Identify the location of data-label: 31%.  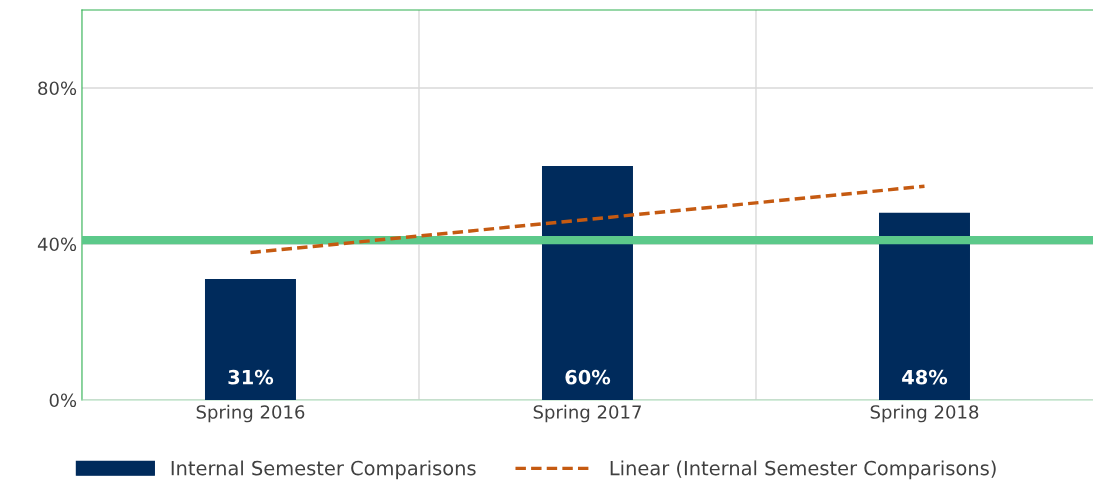
(251, 377).